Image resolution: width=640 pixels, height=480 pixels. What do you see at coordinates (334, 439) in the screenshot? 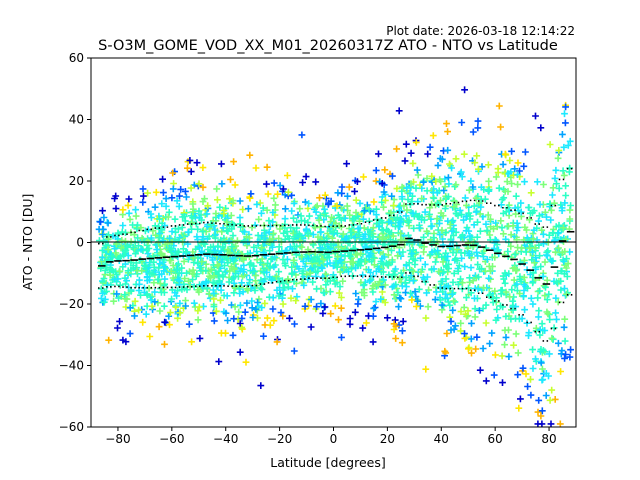
I see `x-tick-label: 0` at bounding box center [334, 439].